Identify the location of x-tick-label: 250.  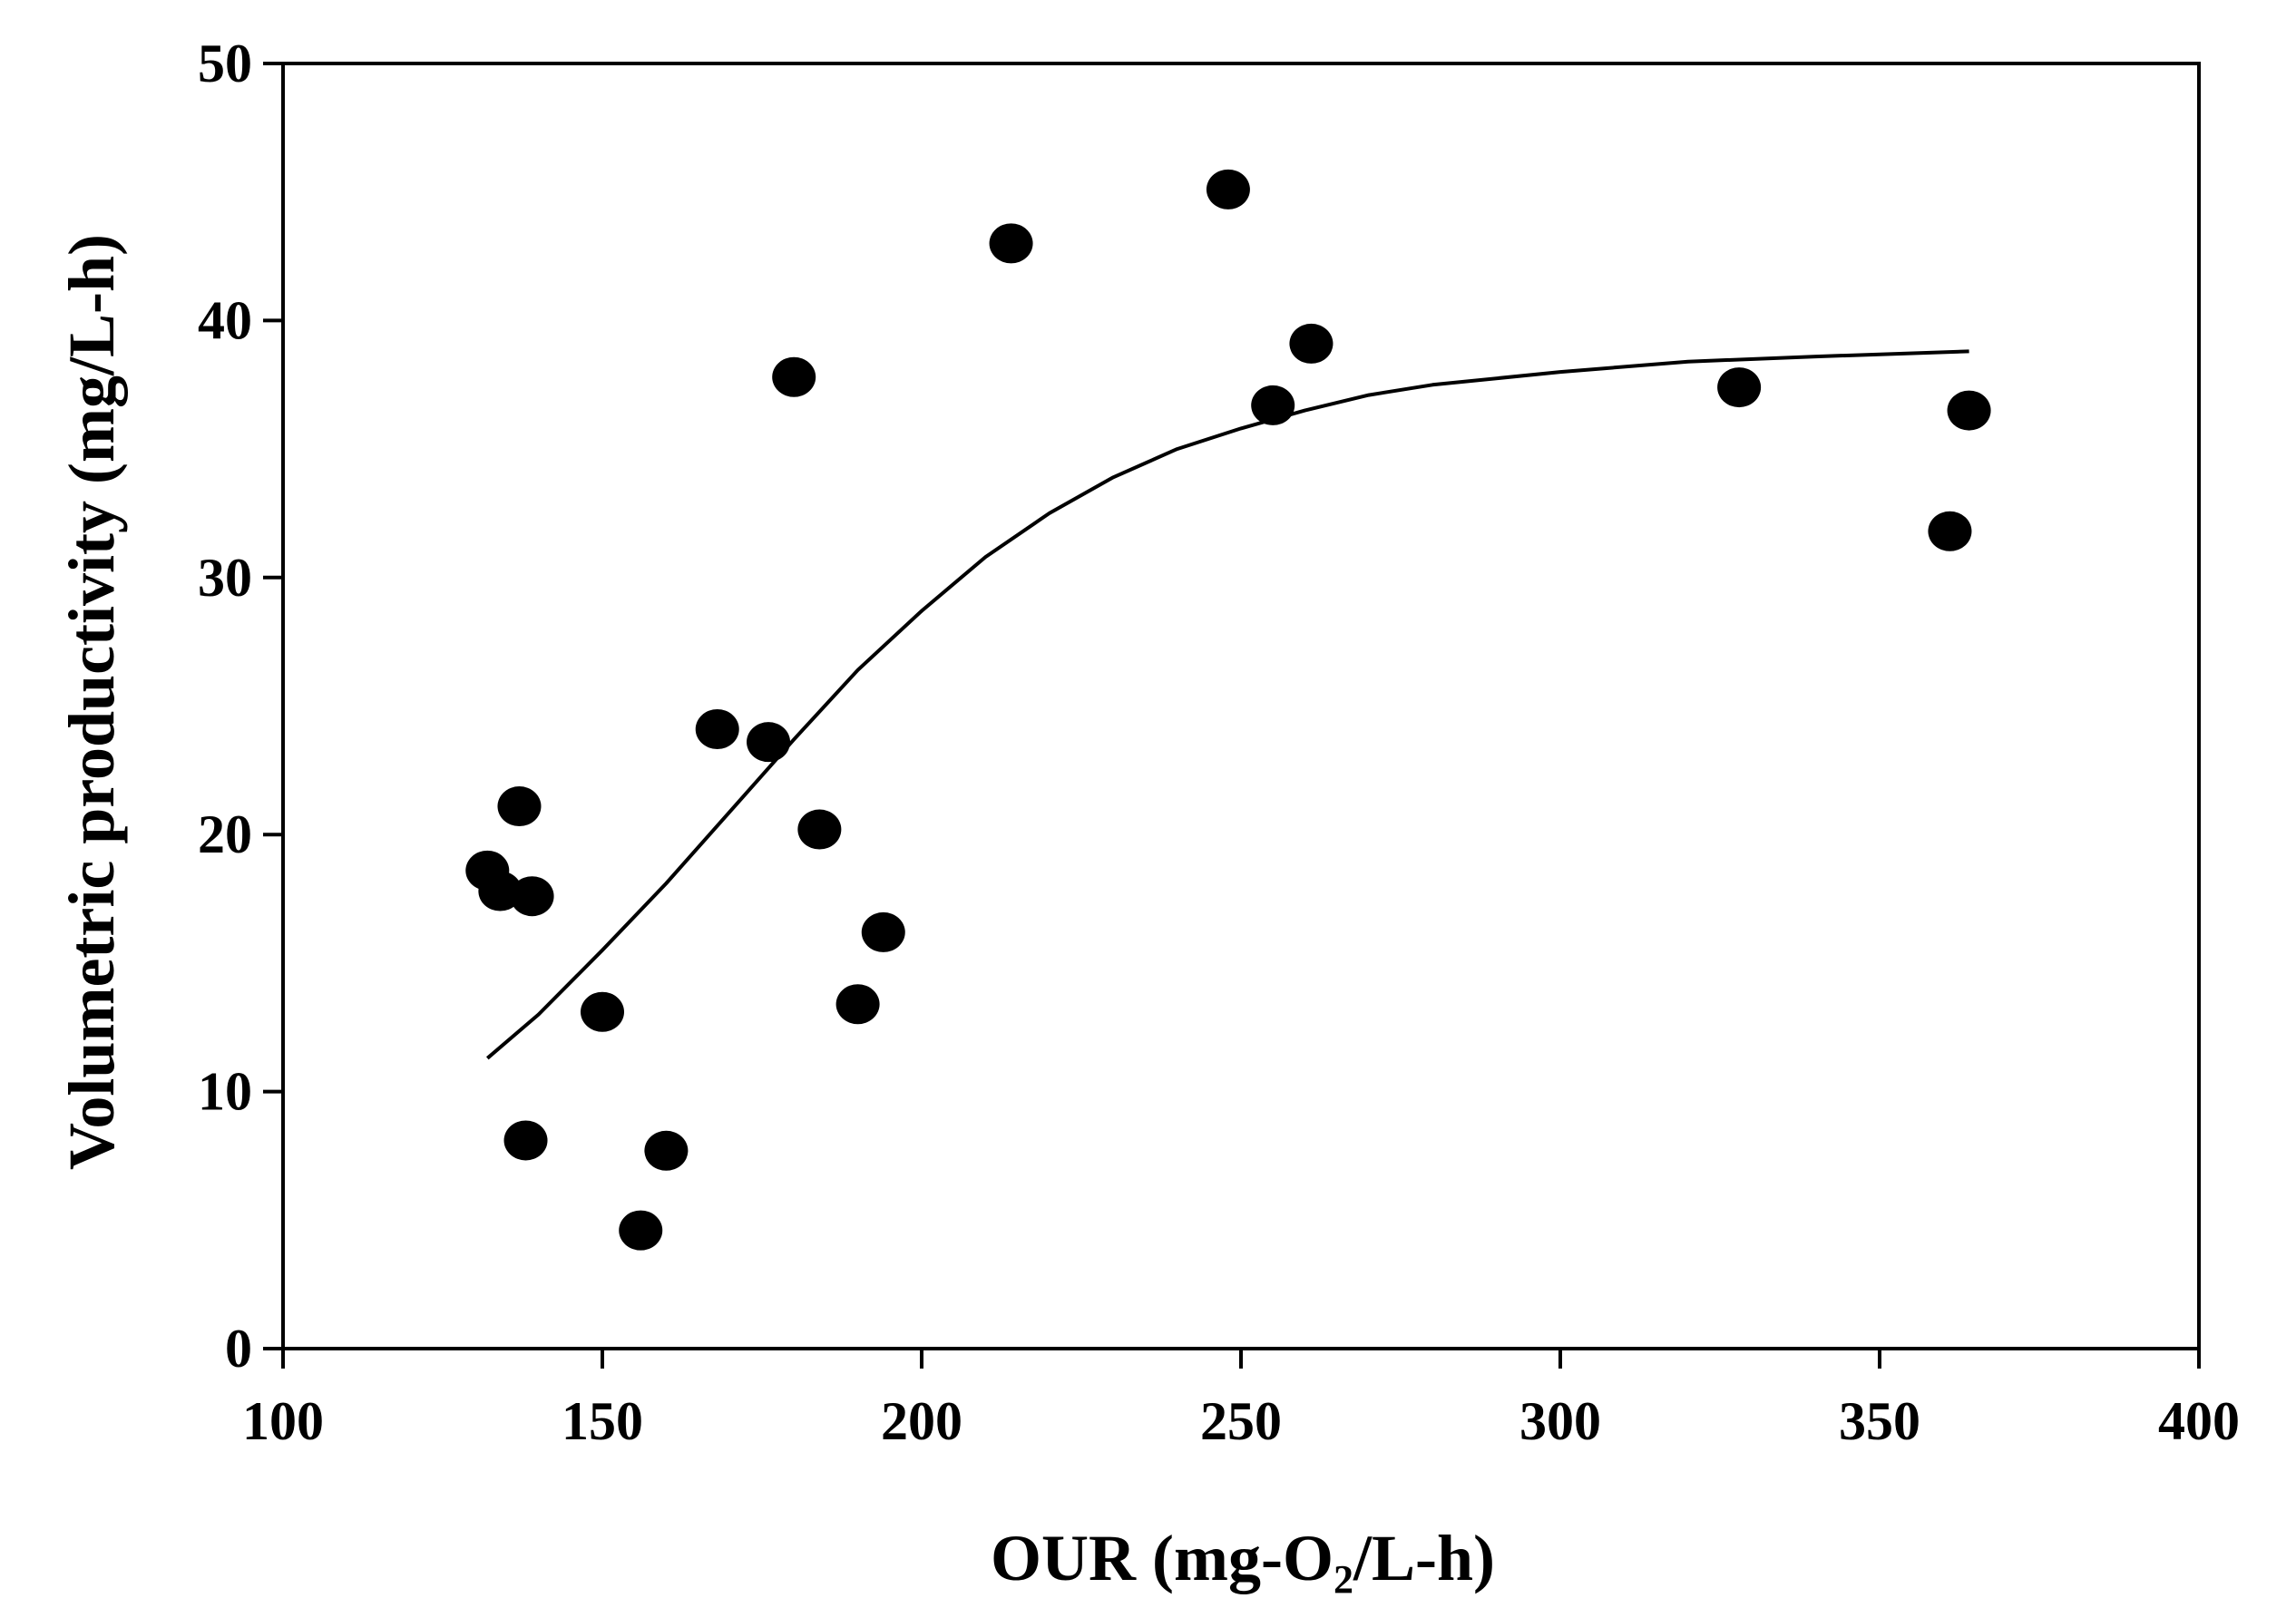
(1241, 1421).